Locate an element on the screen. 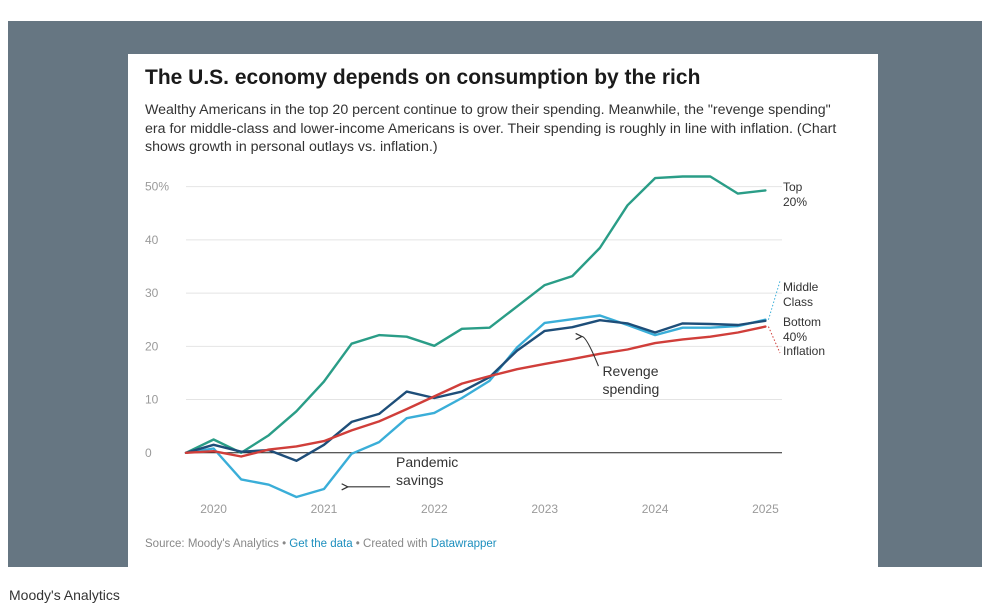 This screenshot has width=1000, height=607. x-tick-label: 2024 is located at coordinates (655, 509).